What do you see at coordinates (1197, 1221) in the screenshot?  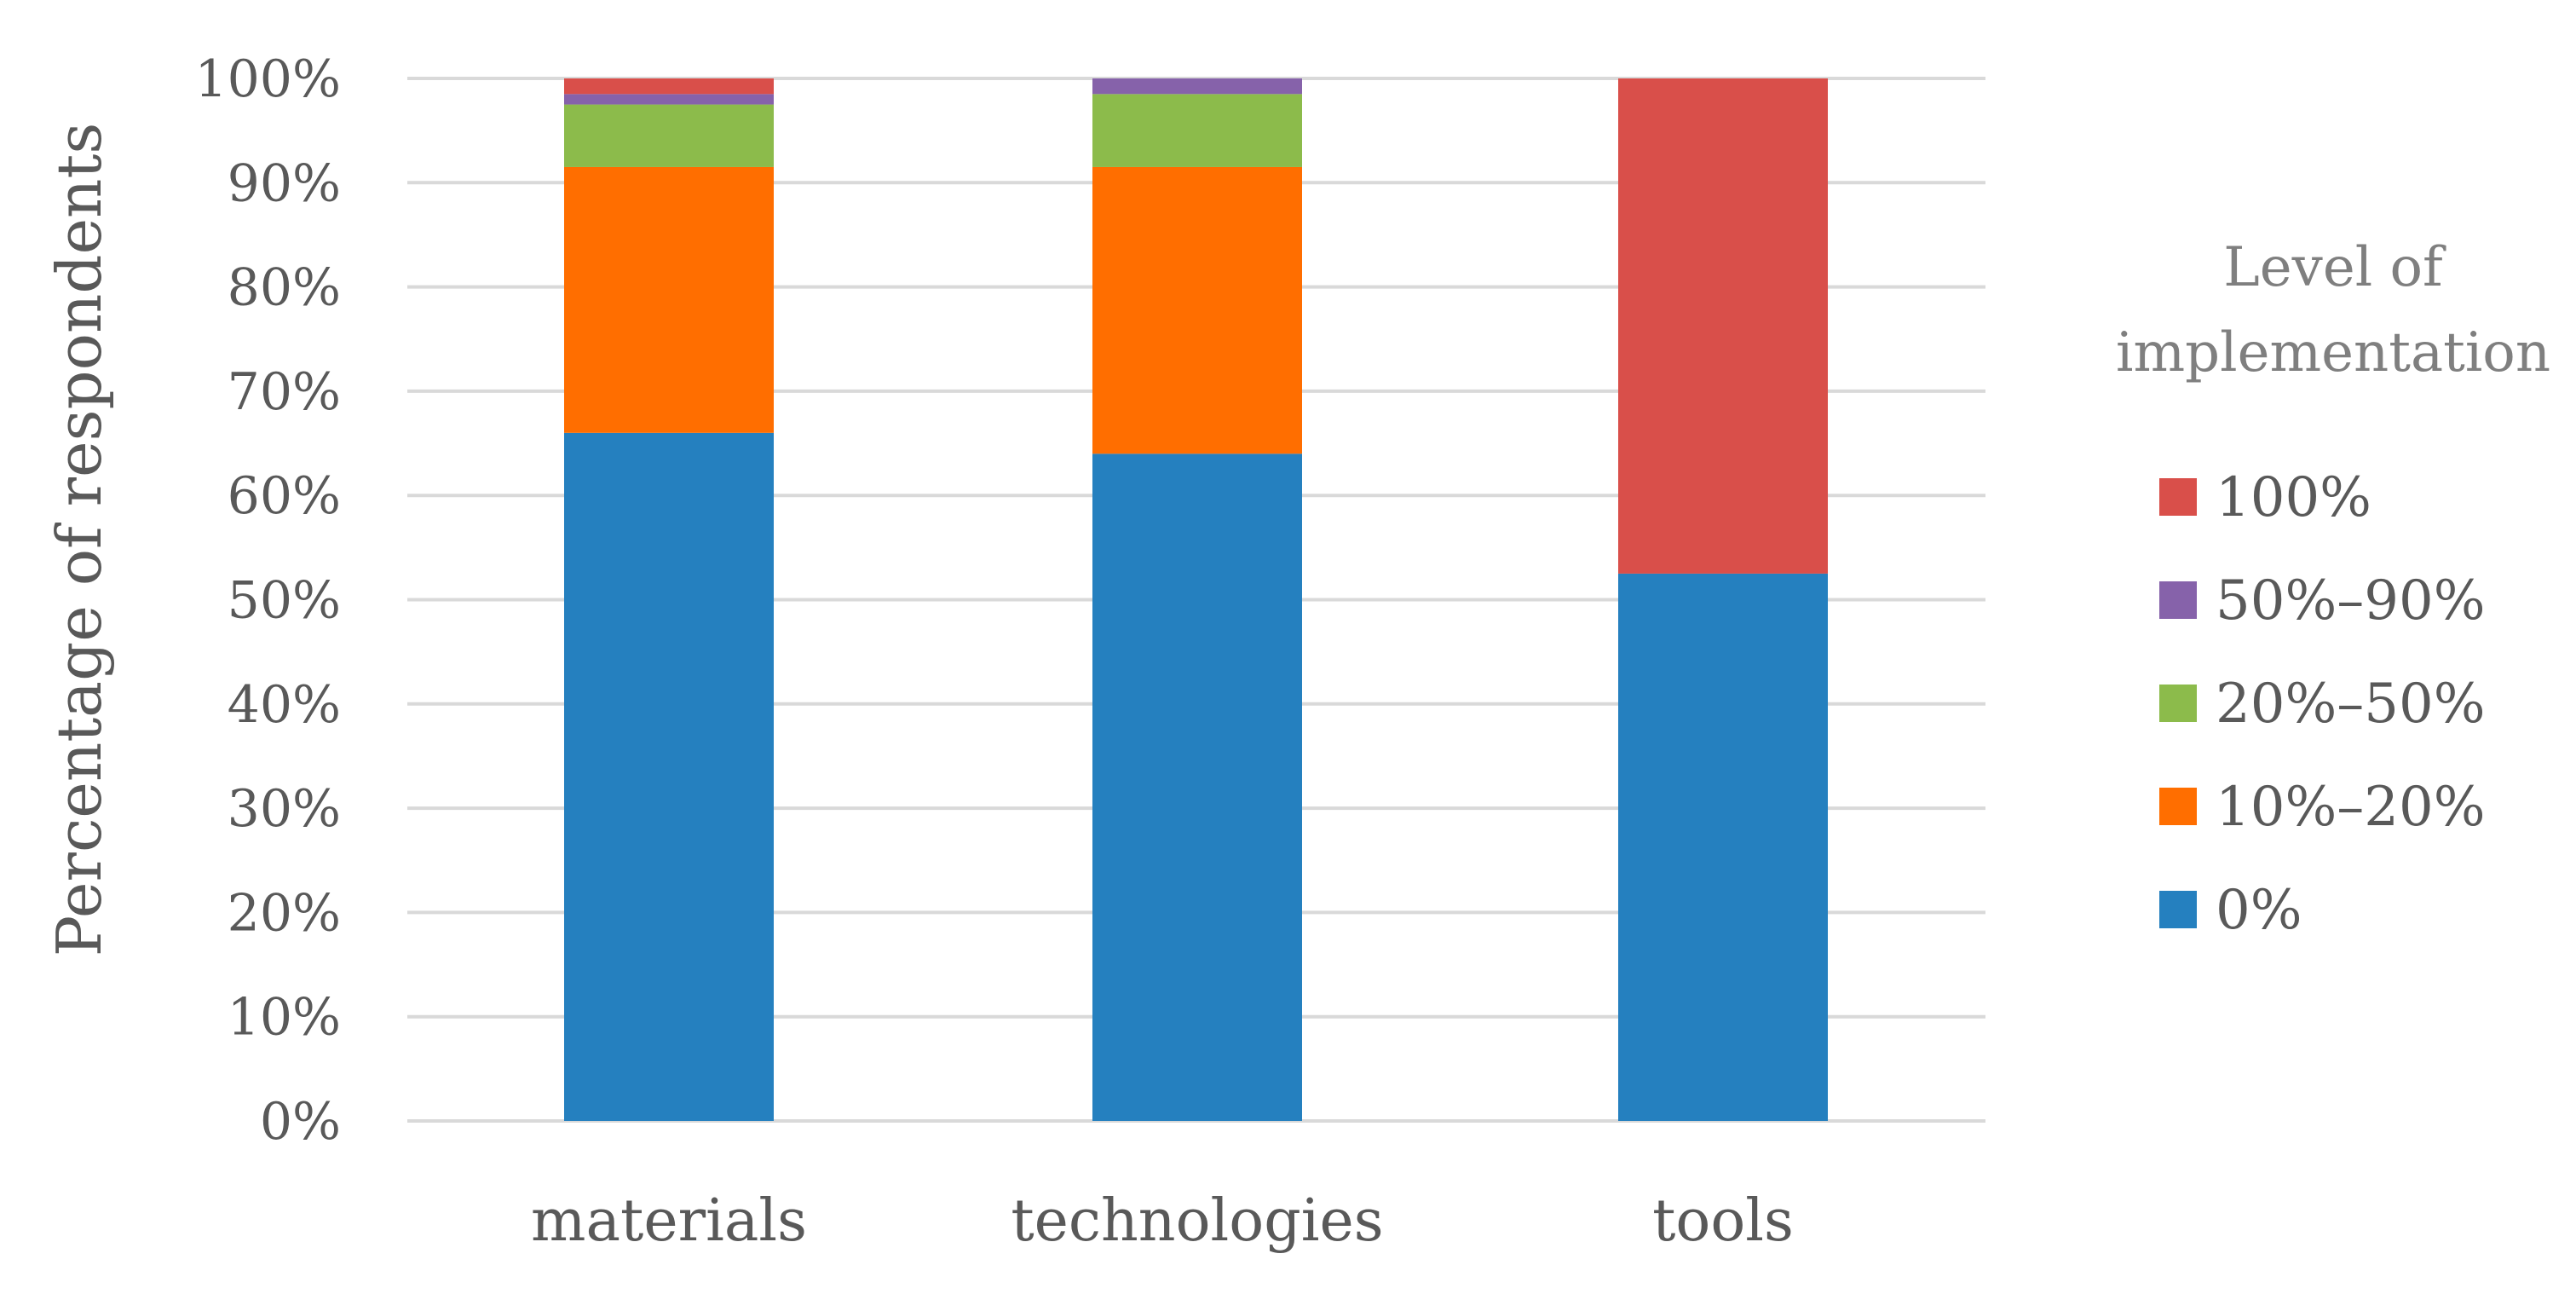 I see `x-category-label: technologies` at bounding box center [1197, 1221].